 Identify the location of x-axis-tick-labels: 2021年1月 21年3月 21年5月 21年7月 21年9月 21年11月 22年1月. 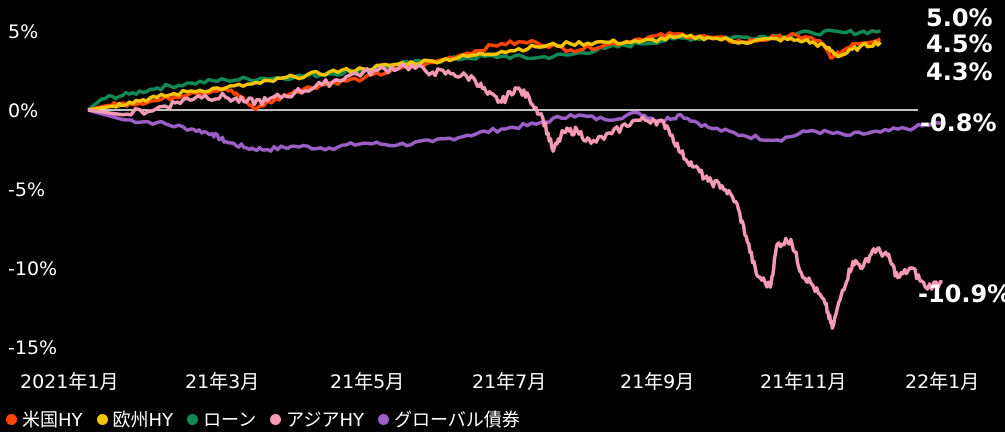
(499, 382).